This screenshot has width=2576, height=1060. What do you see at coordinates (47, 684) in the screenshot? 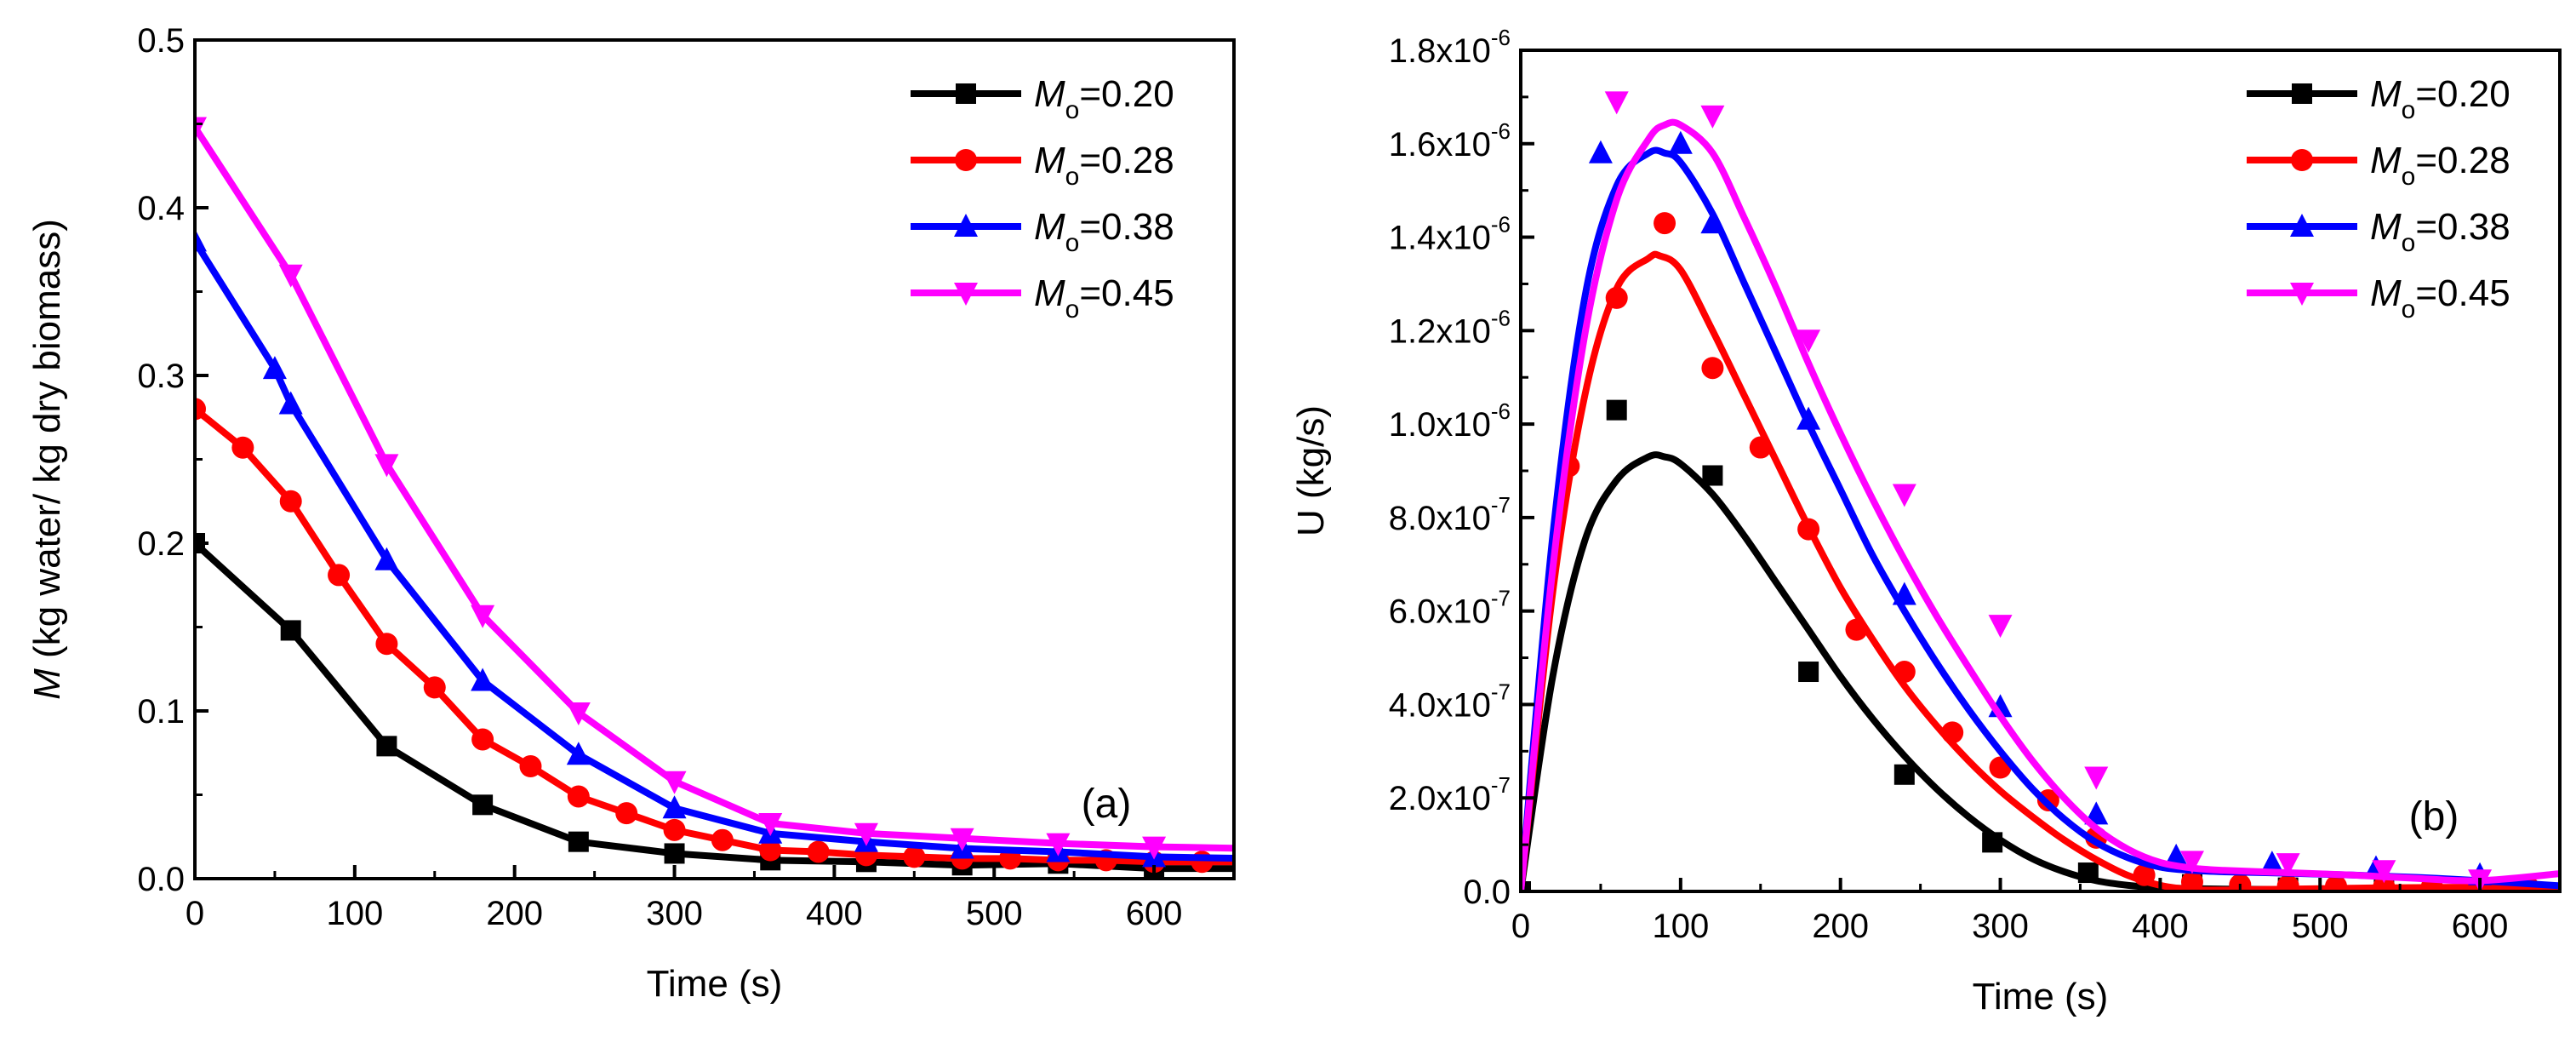
I see `y-axis-label-symbol: M` at bounding box center [47, 684].